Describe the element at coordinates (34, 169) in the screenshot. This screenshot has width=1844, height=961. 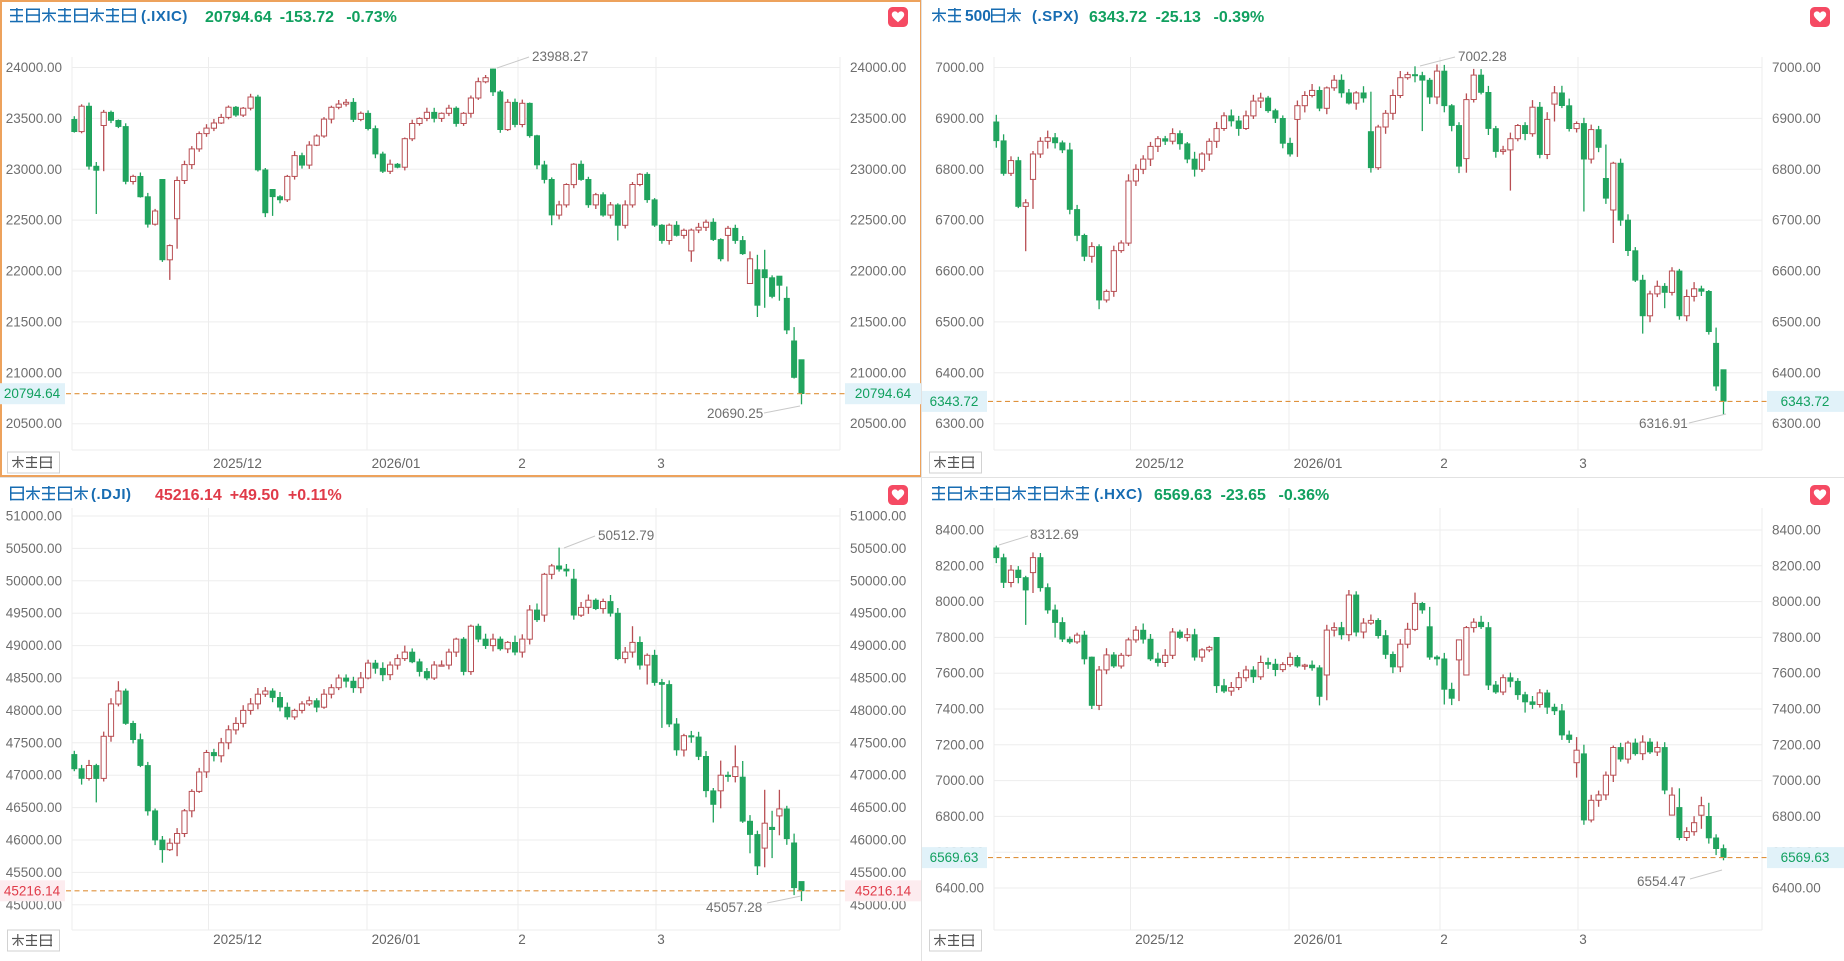
I see `svg-text: 23000.00` at that location.